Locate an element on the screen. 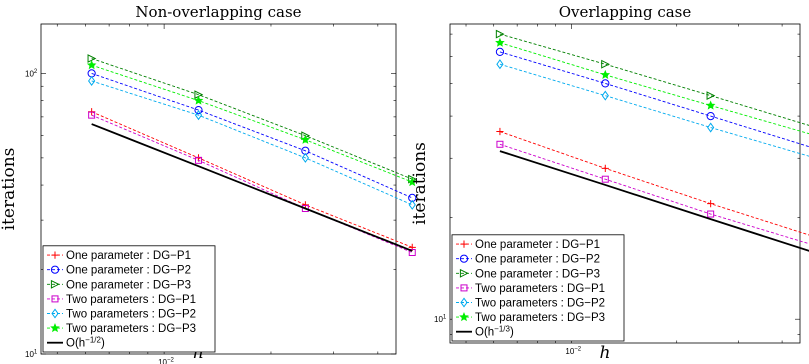 The width and height of the screenshot is (809, 364). legend-entry: Two parameters : DG−P2 is located at coordinates (530, 303).